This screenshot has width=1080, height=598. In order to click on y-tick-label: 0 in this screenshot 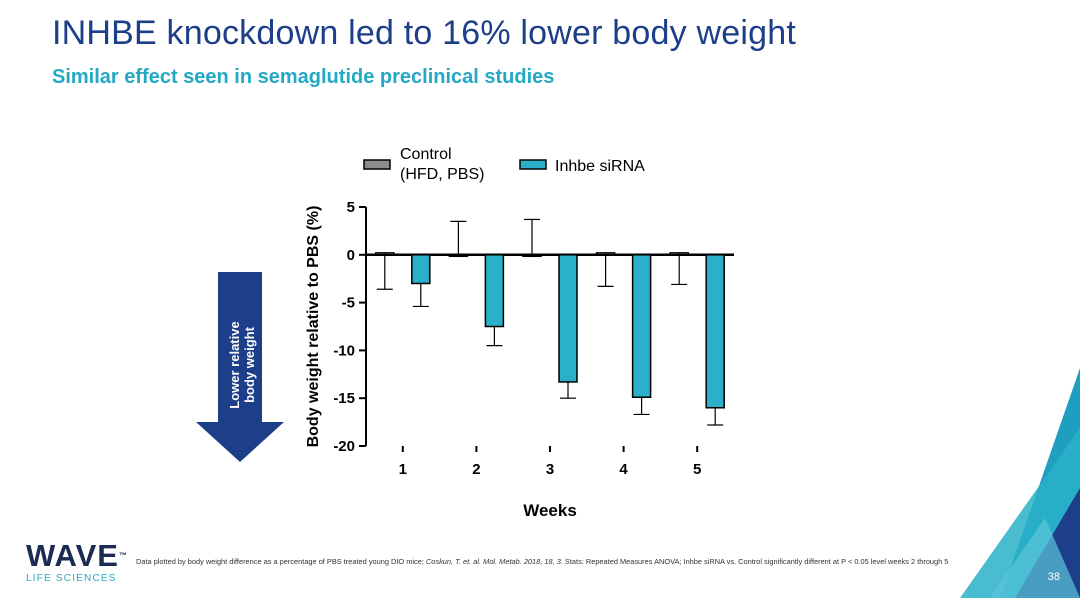, I will do `click(351, 255)`.